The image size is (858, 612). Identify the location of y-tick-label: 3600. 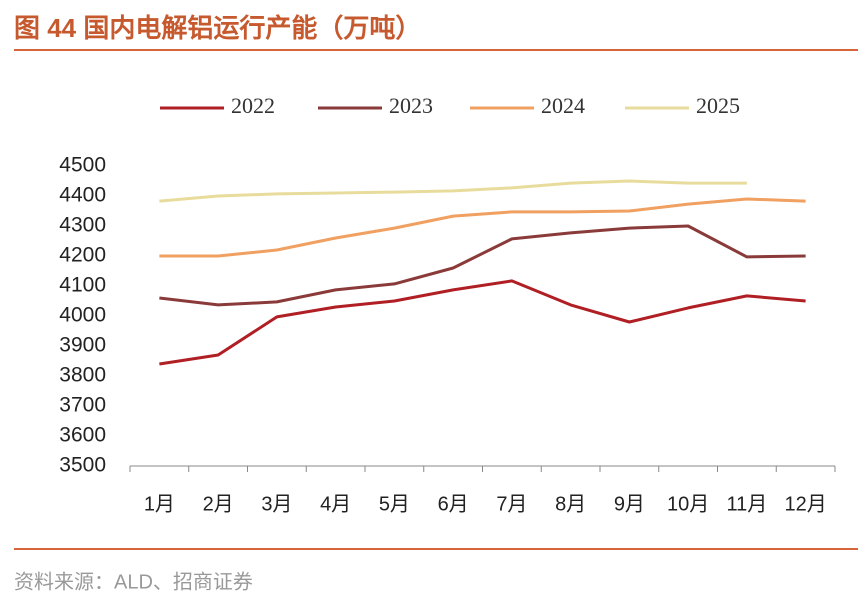
(82, 435).